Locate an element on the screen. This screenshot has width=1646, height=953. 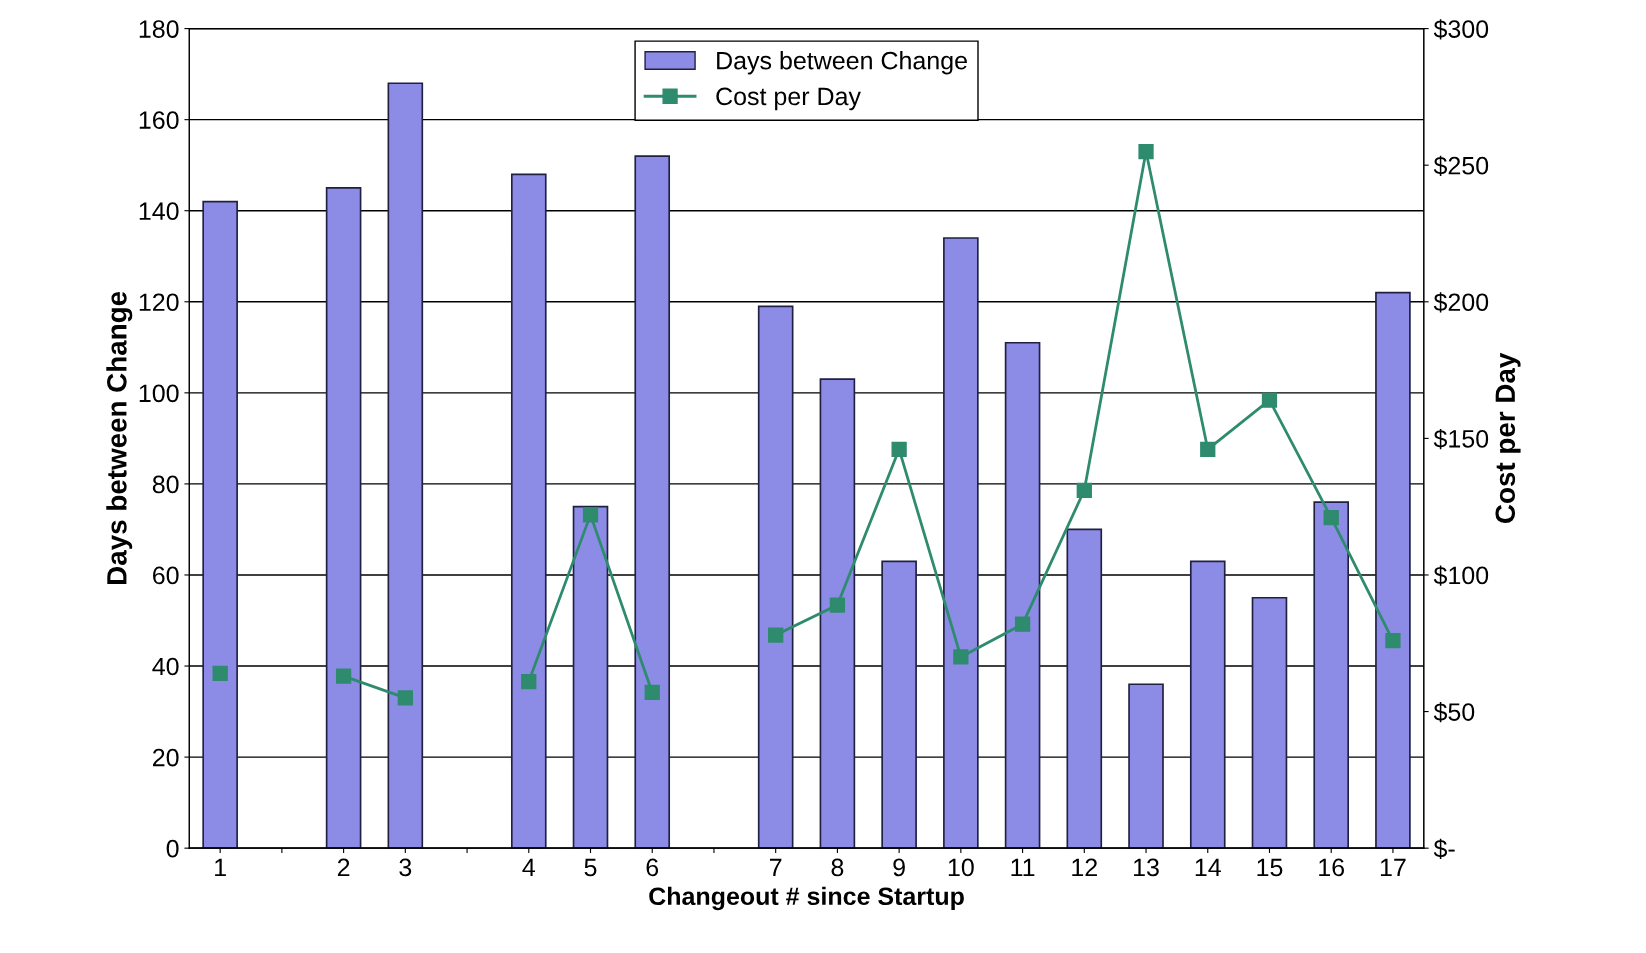
y2-tick-label: $200 is located at coordinates (1461, 302).